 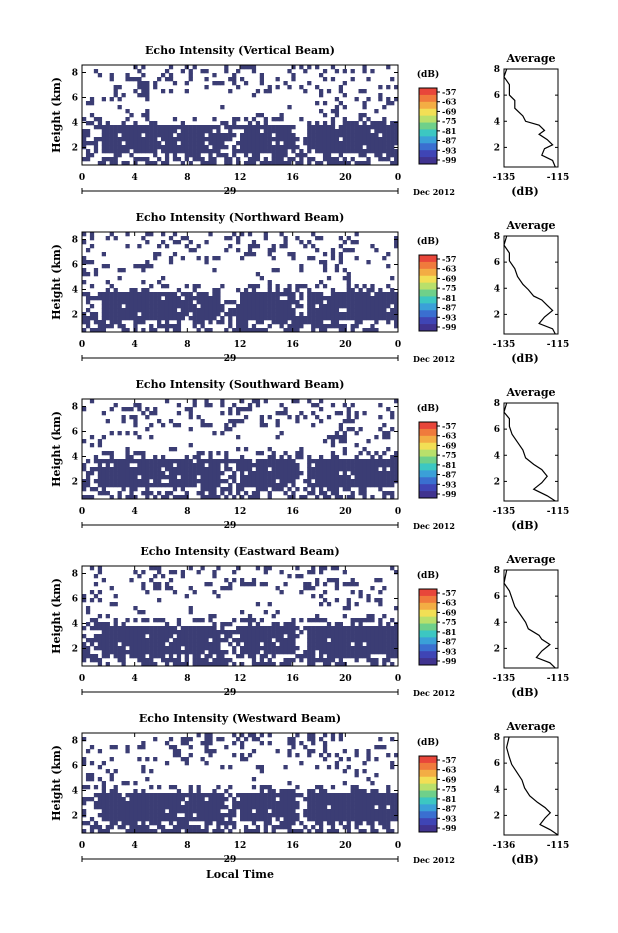 I want to click on profile-x-tick-label: -115, so click(x=558, y=679).